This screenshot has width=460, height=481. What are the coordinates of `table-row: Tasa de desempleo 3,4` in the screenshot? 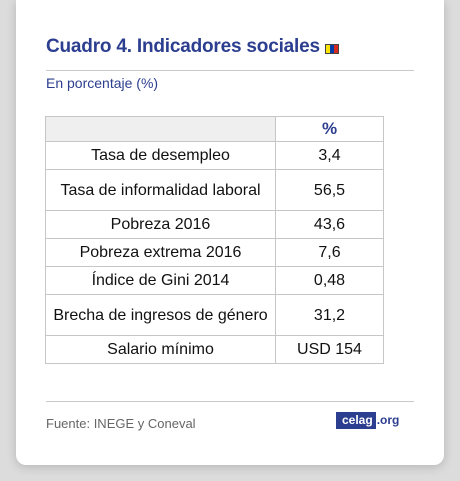 It's located at (214, 155).